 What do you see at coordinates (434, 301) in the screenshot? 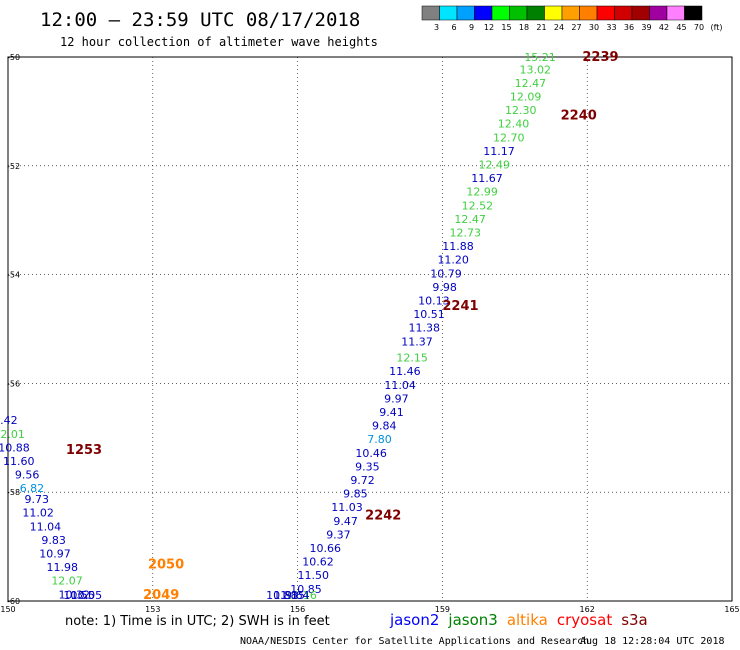
I see `wave-height-label: 10.13` at bounding box center [434, 301].